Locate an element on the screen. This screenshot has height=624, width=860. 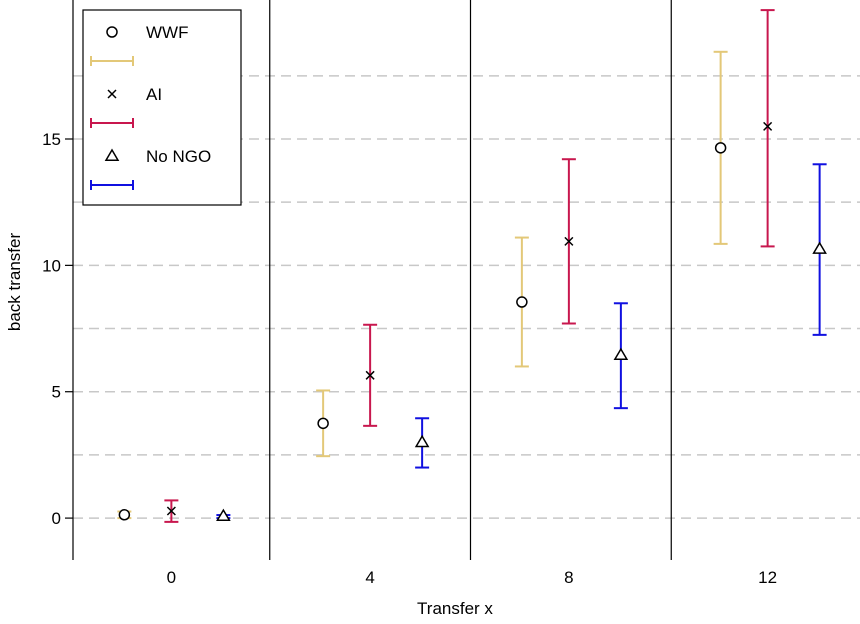
legend-label: No NGO is located at coordinates (178, 156).